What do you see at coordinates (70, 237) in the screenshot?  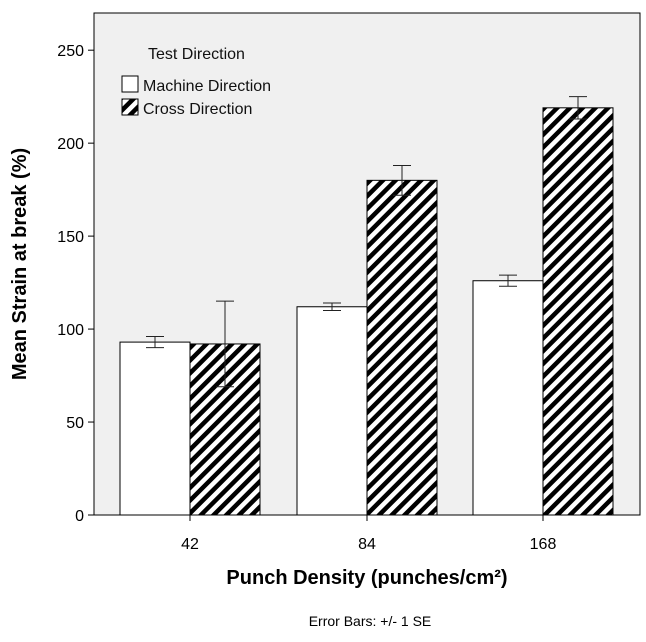 I see `y-tick-label: 150` at bounding box center [70, 237].